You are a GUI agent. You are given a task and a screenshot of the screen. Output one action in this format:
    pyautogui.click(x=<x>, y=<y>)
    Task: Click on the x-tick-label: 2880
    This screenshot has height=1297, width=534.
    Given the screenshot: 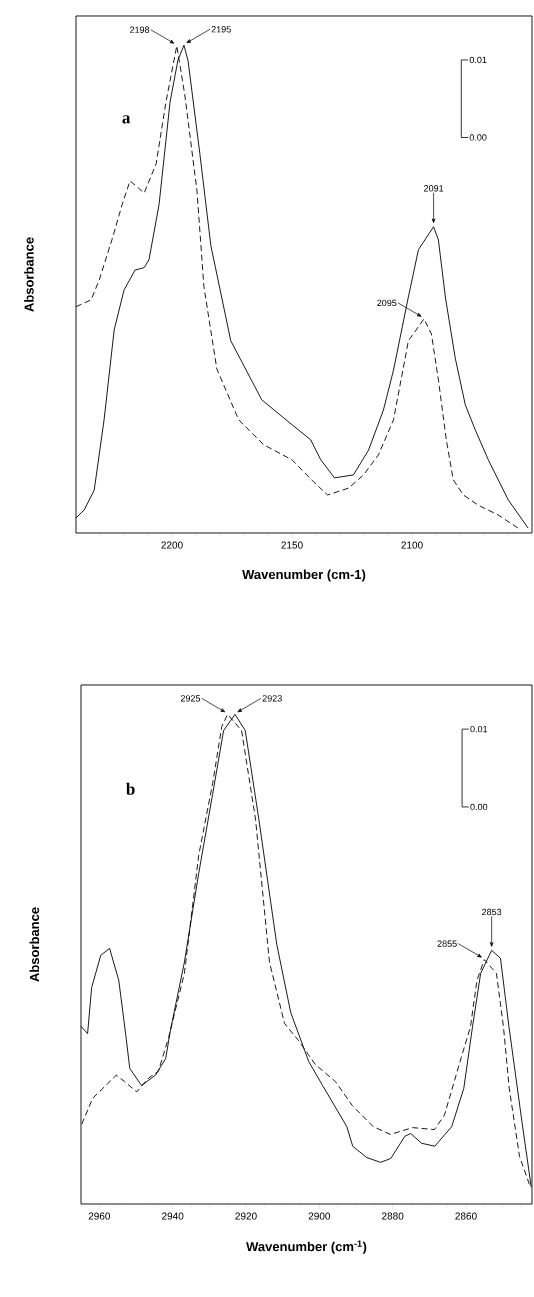 What is the action you would take?
    pyautogui.click(x=393, y=1216)
    